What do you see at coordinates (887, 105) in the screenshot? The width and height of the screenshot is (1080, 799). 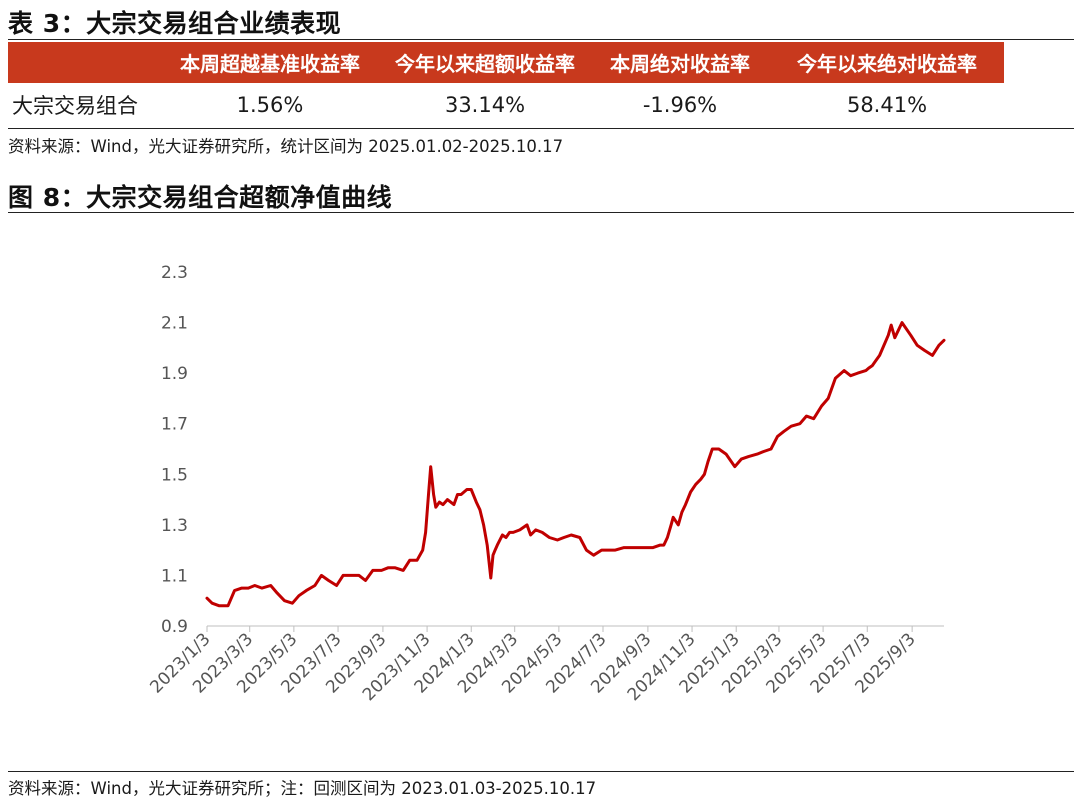 I see `table-cell: 58.41%` at bounding box center [887, 105].